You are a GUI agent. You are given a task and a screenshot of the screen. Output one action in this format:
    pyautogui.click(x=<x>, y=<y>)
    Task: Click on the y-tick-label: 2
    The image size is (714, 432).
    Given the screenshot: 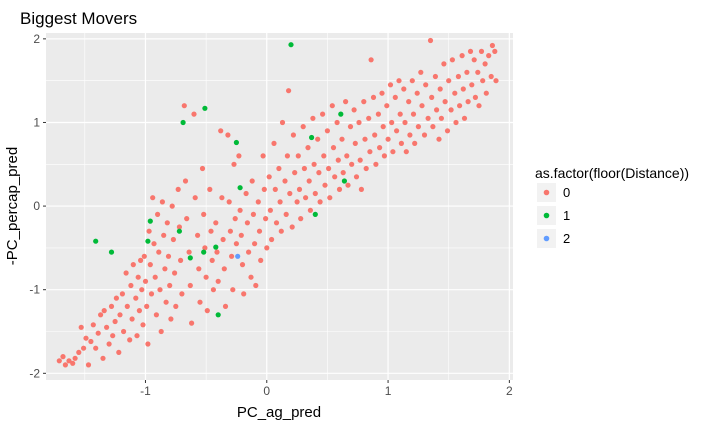 What is the action you would take?
    pyautogui.click(x=36, y=39)
    